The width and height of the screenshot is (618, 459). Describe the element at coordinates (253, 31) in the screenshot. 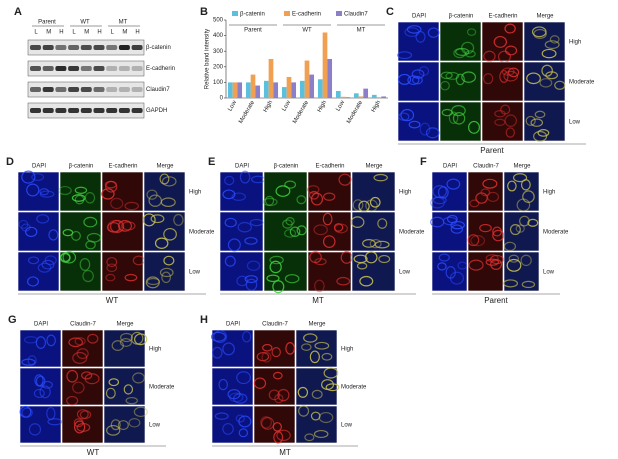

I see `group-label: Parent` at that location.